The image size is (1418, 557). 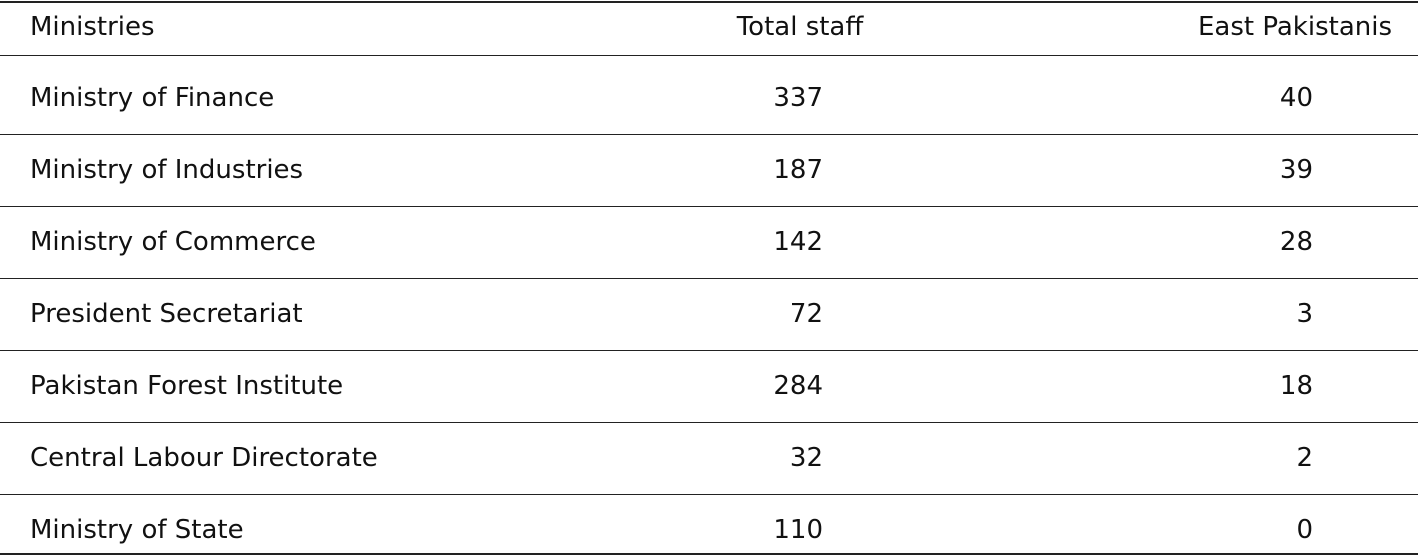 I want to click on total-staff-cell: 284, so click(x=798, y=386).